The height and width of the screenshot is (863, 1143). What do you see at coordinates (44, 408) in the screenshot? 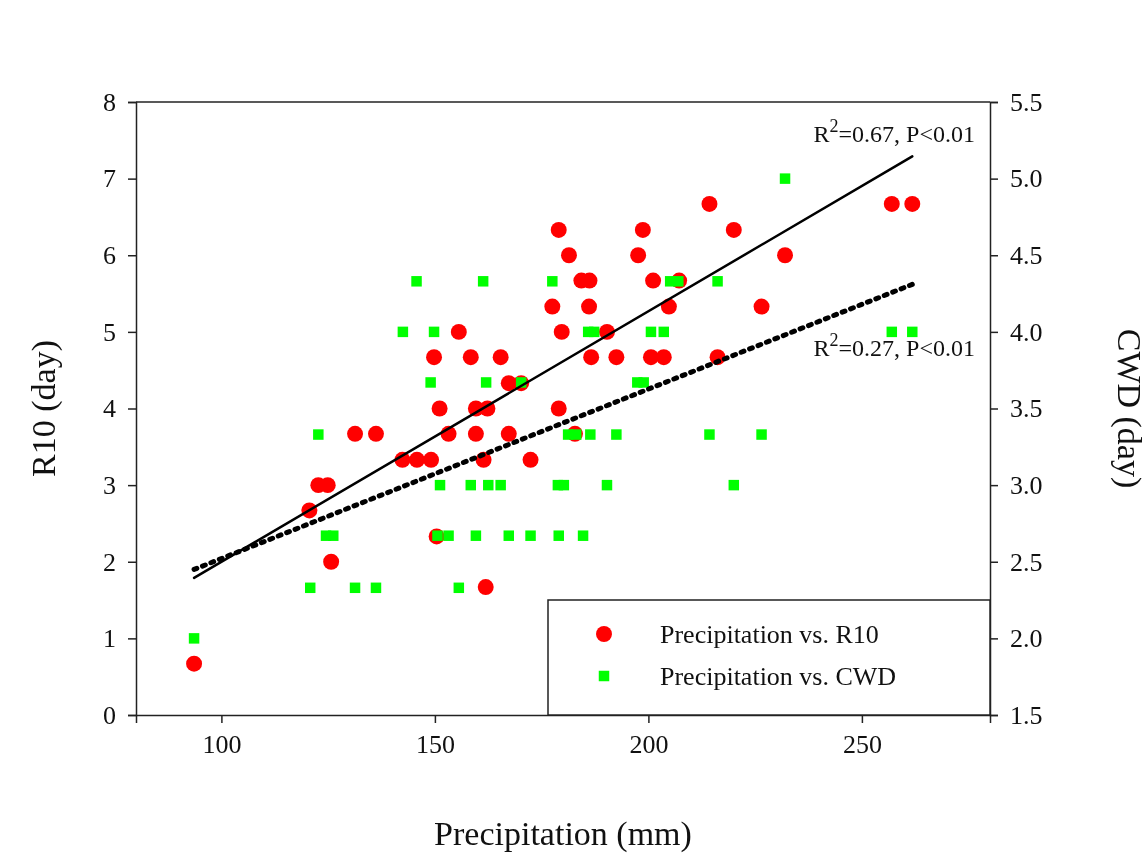
I see `y-axis-title: R10 (day)` at bounding box center [44, 408].